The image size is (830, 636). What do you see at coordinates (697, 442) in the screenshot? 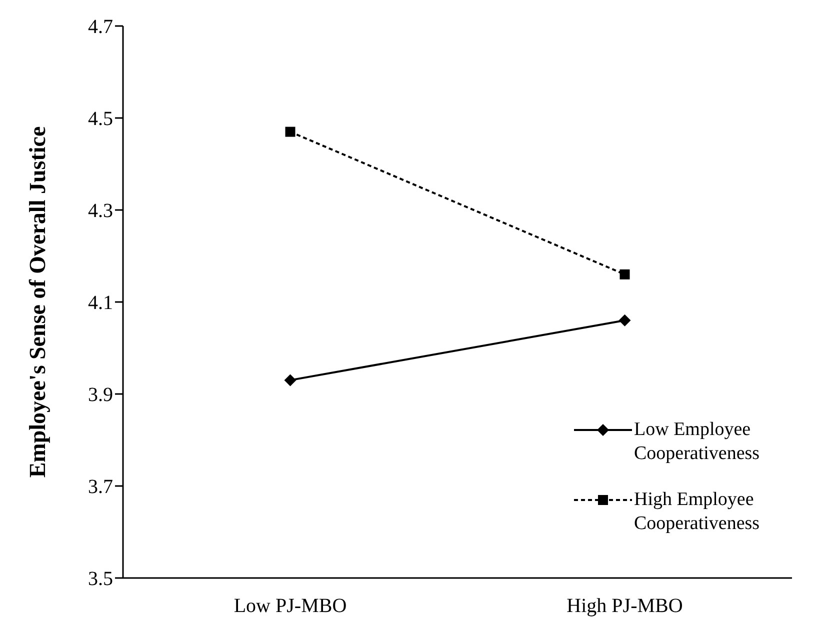
I see `legend-label: Low Employee Cooperativeness` at bounding box center [697, 442].